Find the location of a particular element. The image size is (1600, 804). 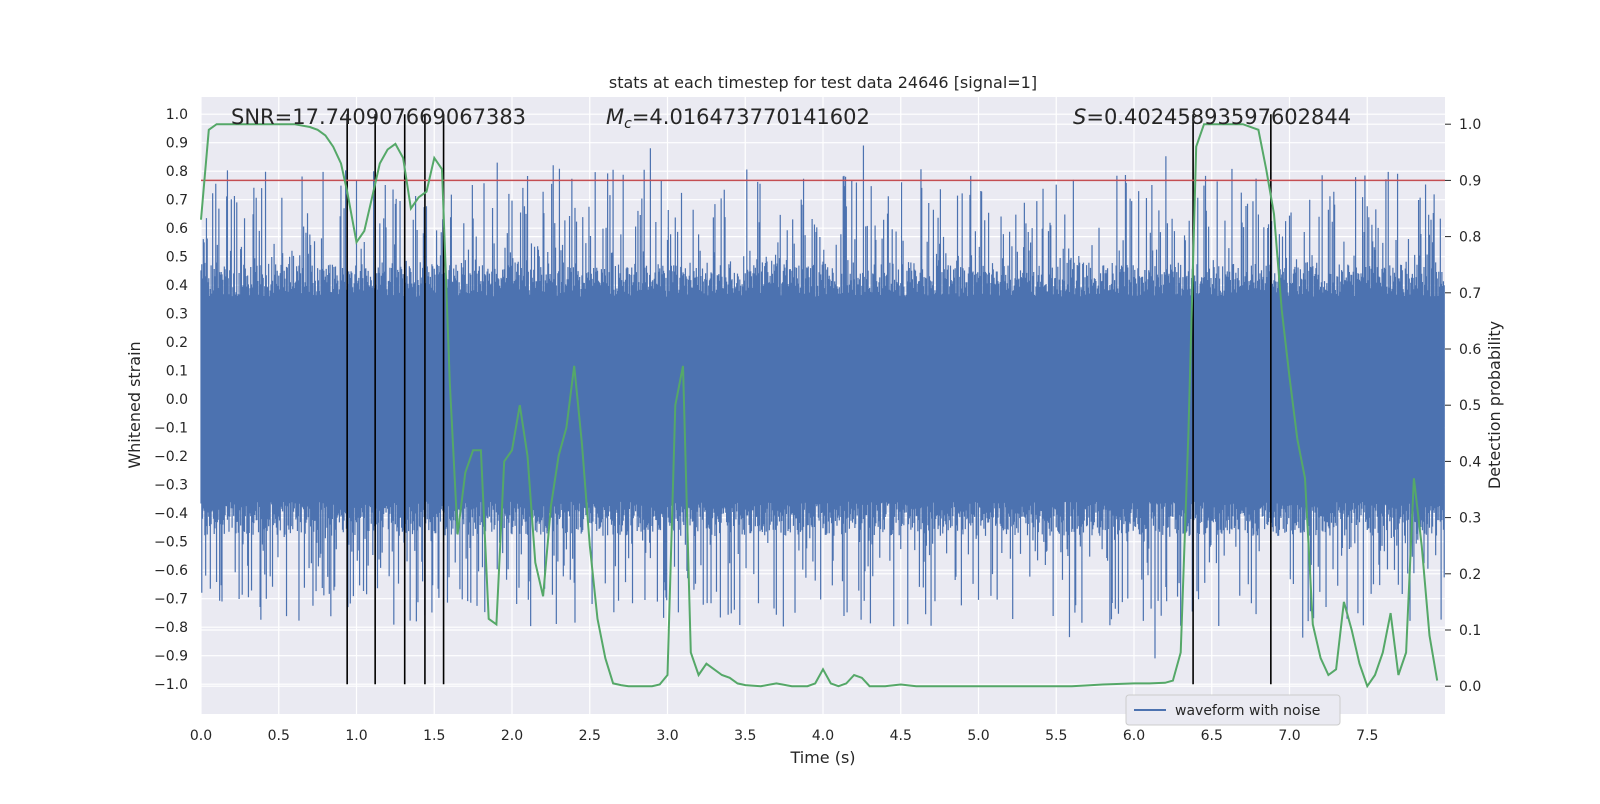

x-tick-label: 3.0 is located at coordinates (667, 736).